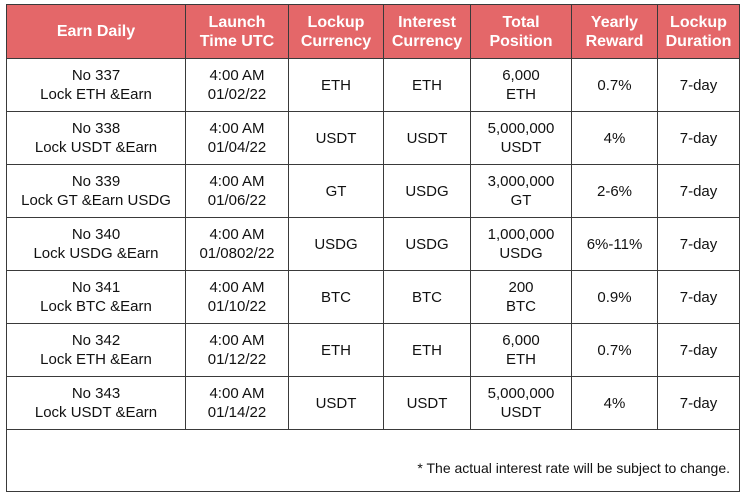 This screenshot has width=745, height=492. Describe the element at coordinates (427, 85) in the screenshot. I see `interest-currency-cell: ETH` at that location.